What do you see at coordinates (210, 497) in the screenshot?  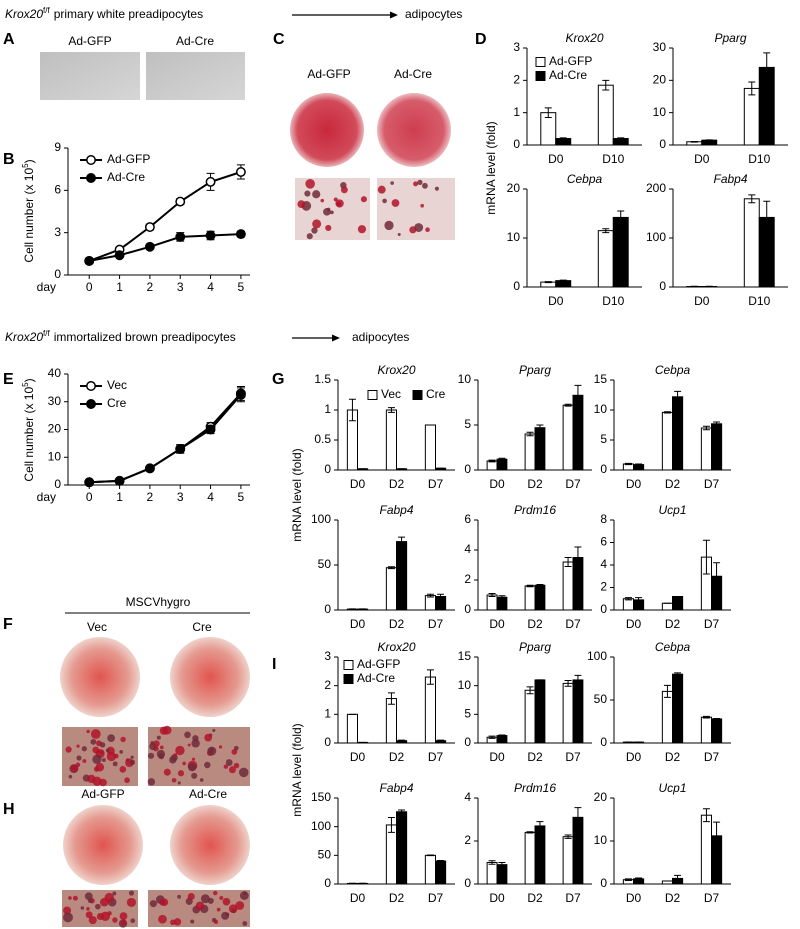 I see `x-tick-label: 4` at bounding box center [210, 497].